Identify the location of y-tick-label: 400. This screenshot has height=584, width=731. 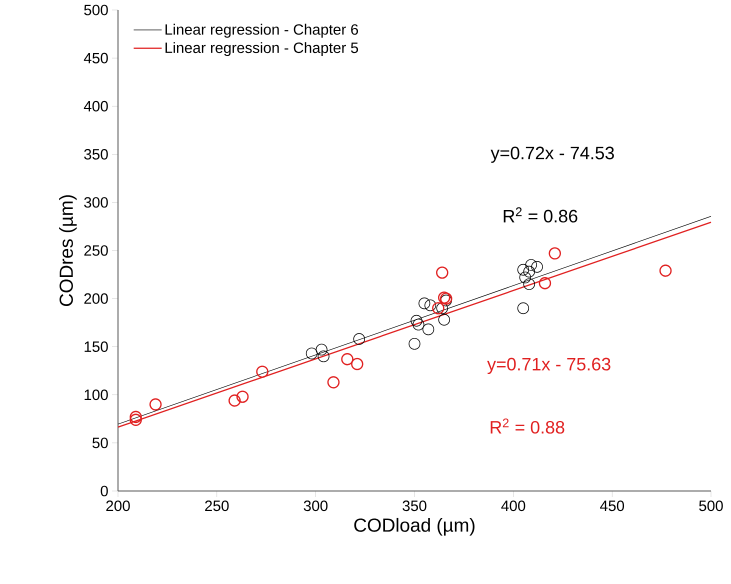
(96, 106).